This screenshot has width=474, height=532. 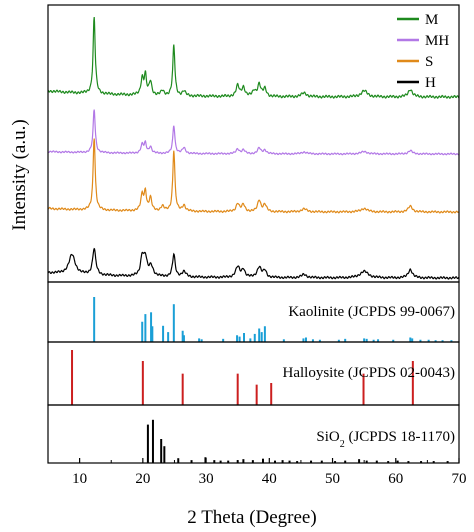 What do you see at coordinates (19, 174) in the screenshot?
I see `y-axis-label: Intensity (a.u.)` at bounding box center [19, 174].